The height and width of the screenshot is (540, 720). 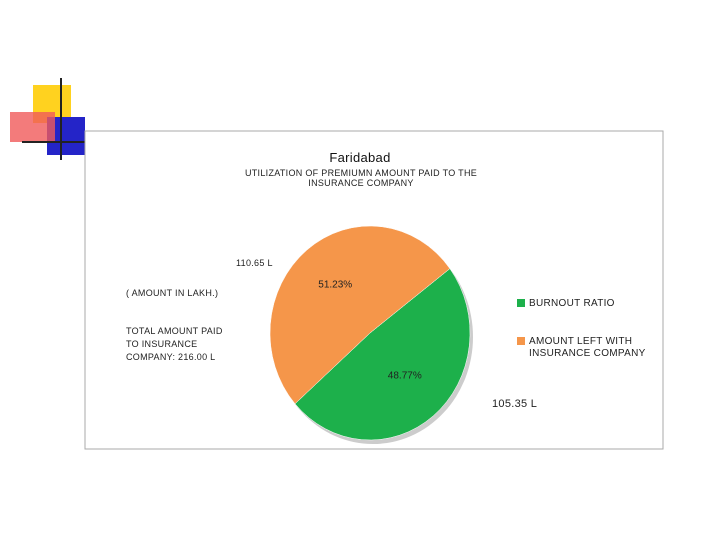 What do you see at coordinates (254, 263) in the screenshot?
I see `amount-label: 110.65 L` at bounding box center [254, 263].